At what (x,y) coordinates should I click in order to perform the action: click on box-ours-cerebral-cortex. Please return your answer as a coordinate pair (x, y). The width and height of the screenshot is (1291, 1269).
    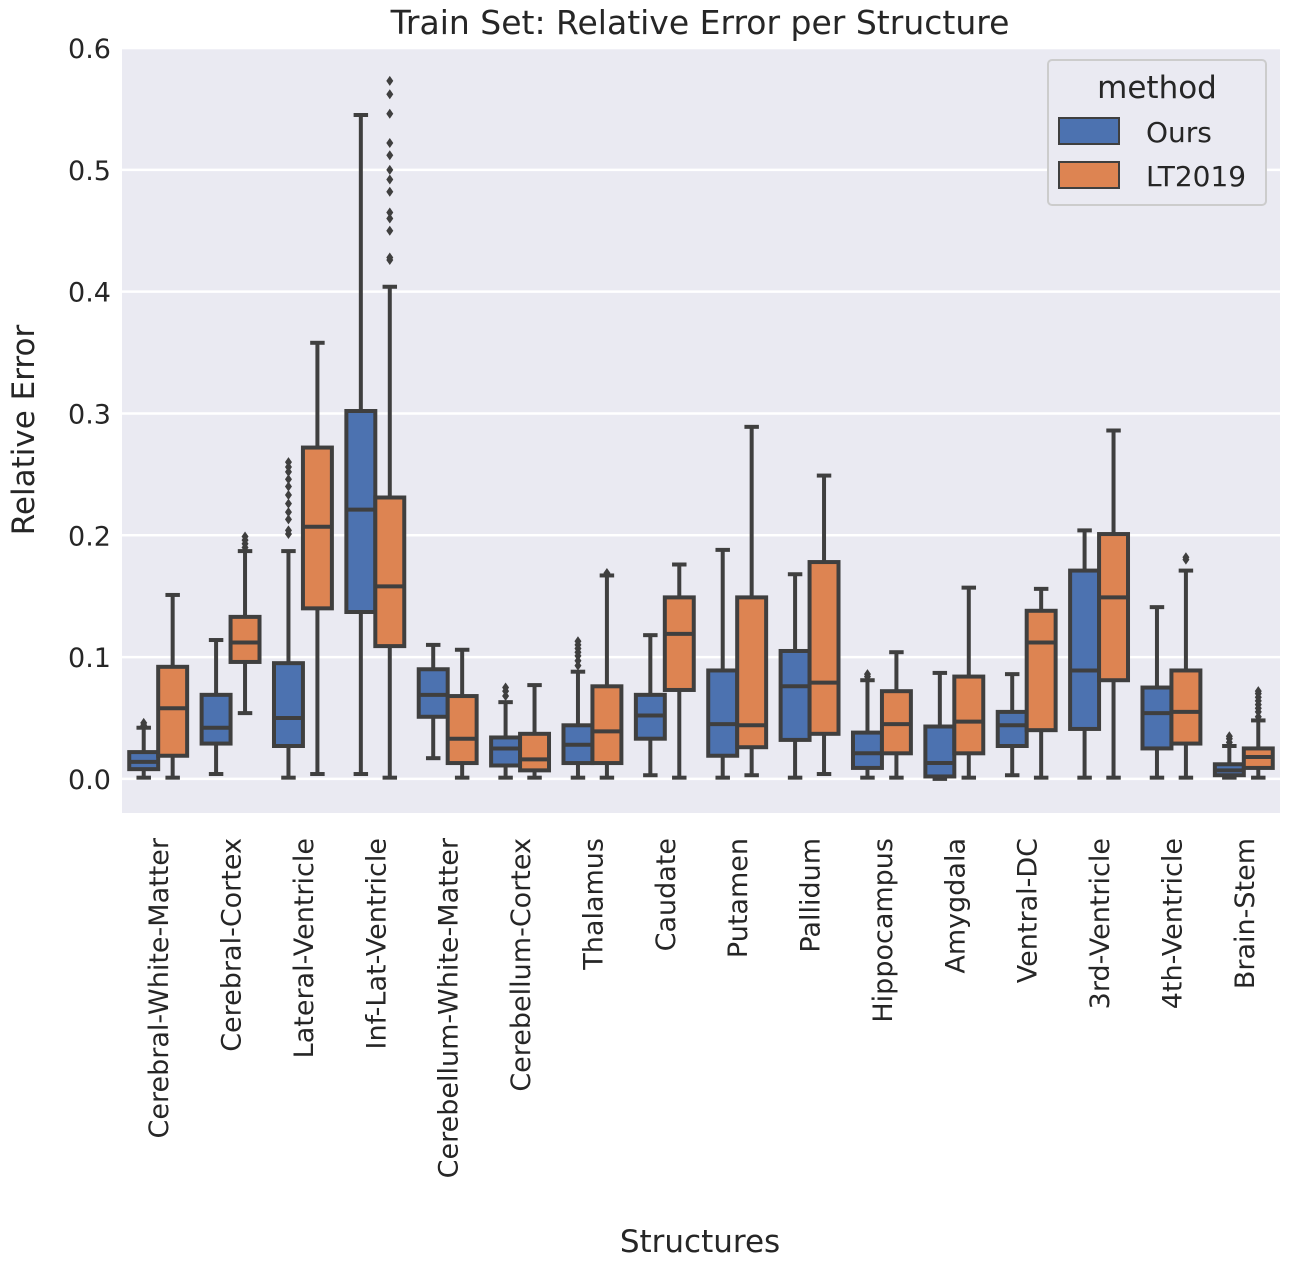
    Looking at the image, I should click on (216, 707).